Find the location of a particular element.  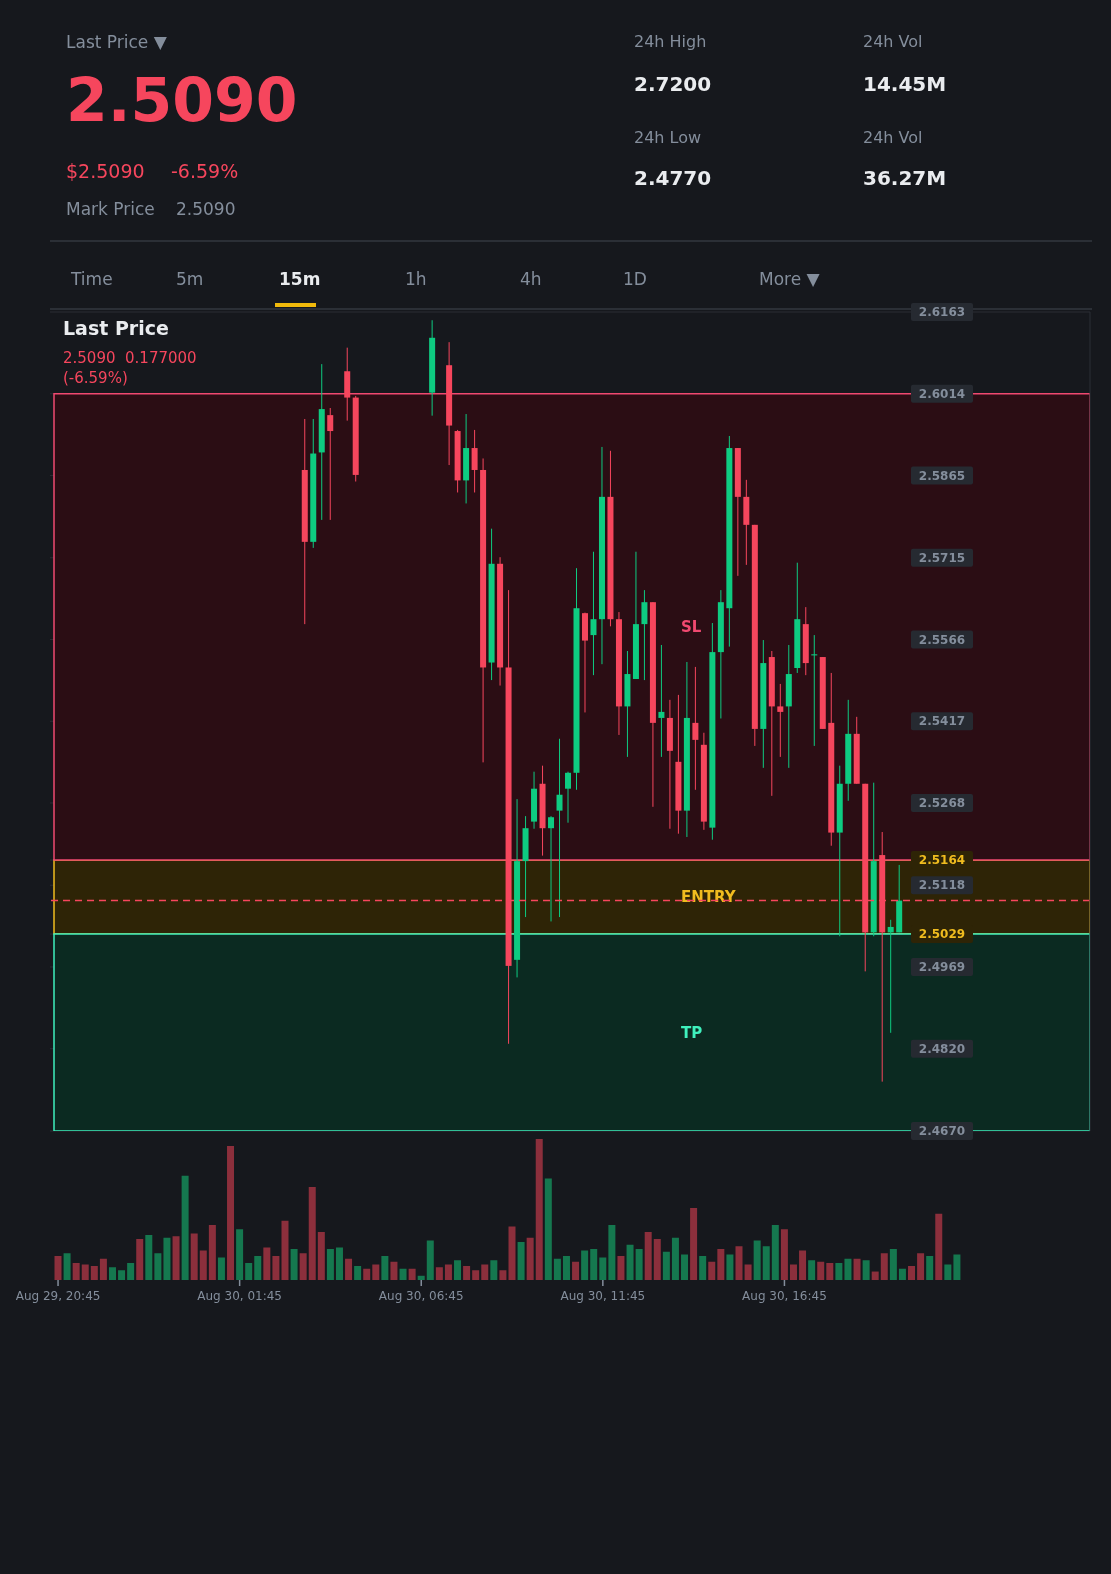

text: 2.4770 is located at coordinates (673, 178).